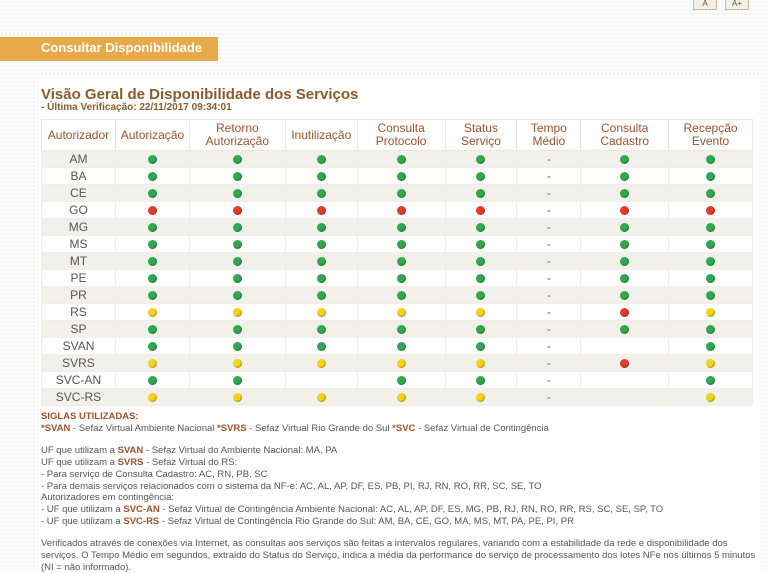 This screenshot has width=769, height=573. Describe the element at coordinates (737, 5) in the screenshot. I see `font-increase-button: A+` at that location.